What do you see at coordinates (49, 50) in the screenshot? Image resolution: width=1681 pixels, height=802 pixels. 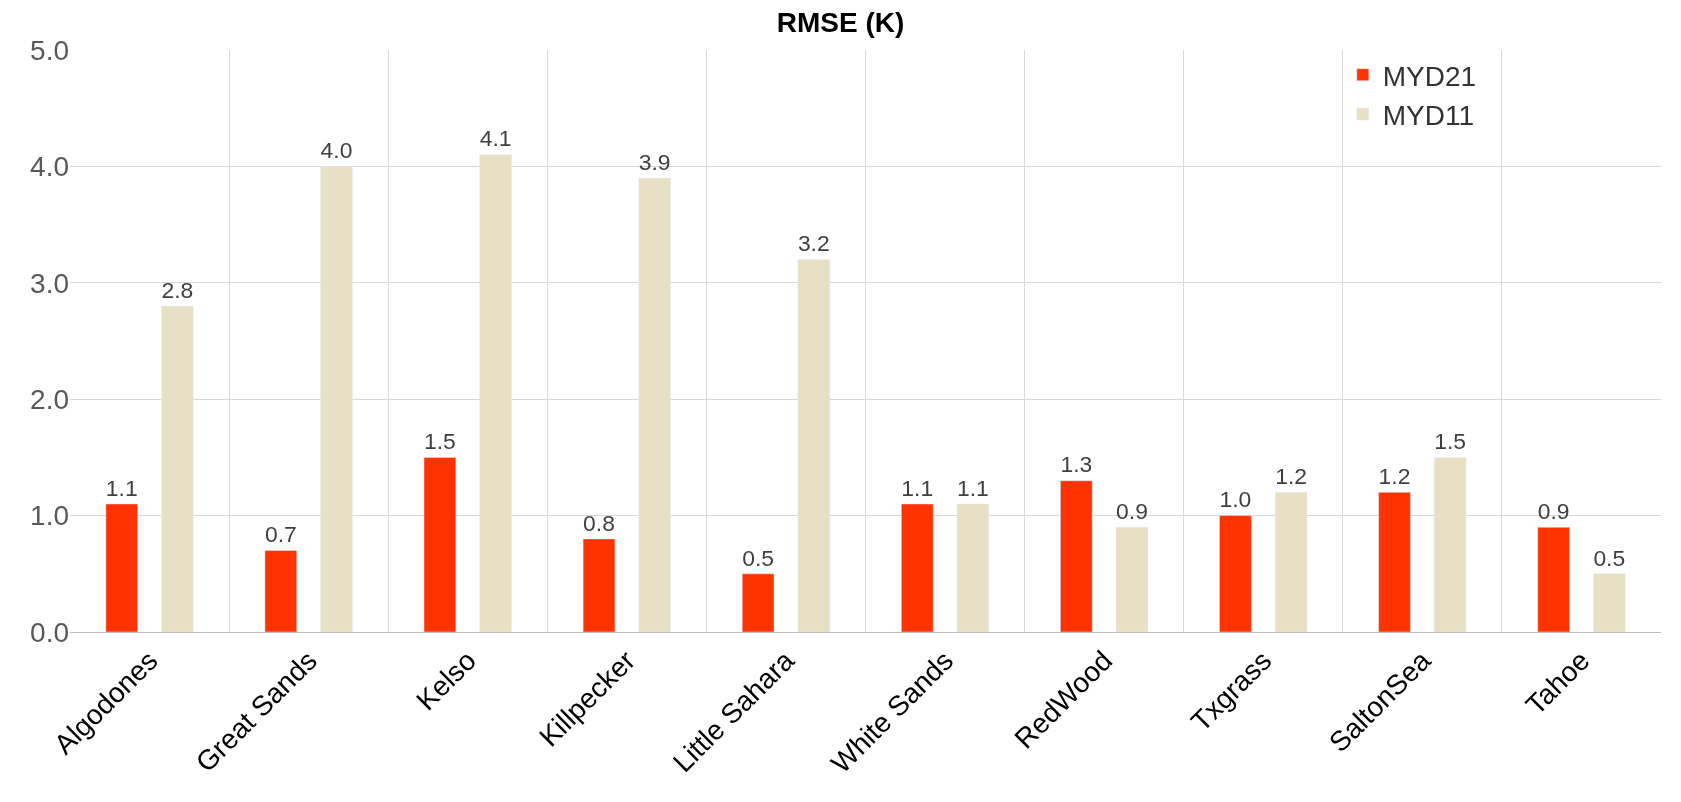 I see `y-tick-label: 5.0` at bounding box center [49, 50].